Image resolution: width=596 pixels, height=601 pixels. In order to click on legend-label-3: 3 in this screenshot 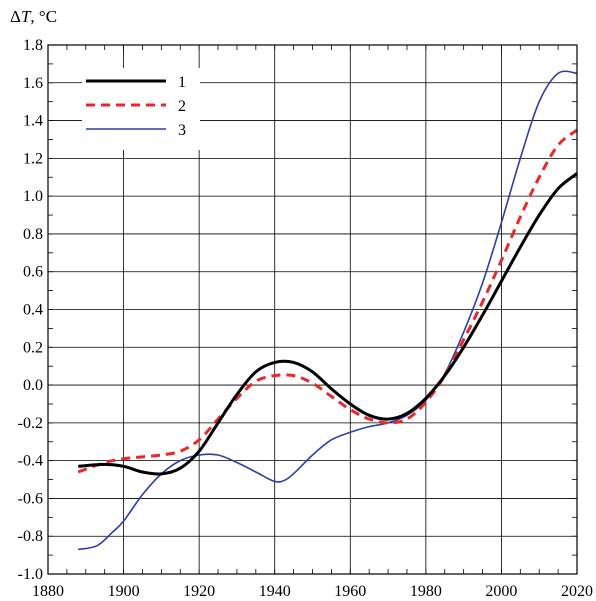, I will do `click(182, 130)`.